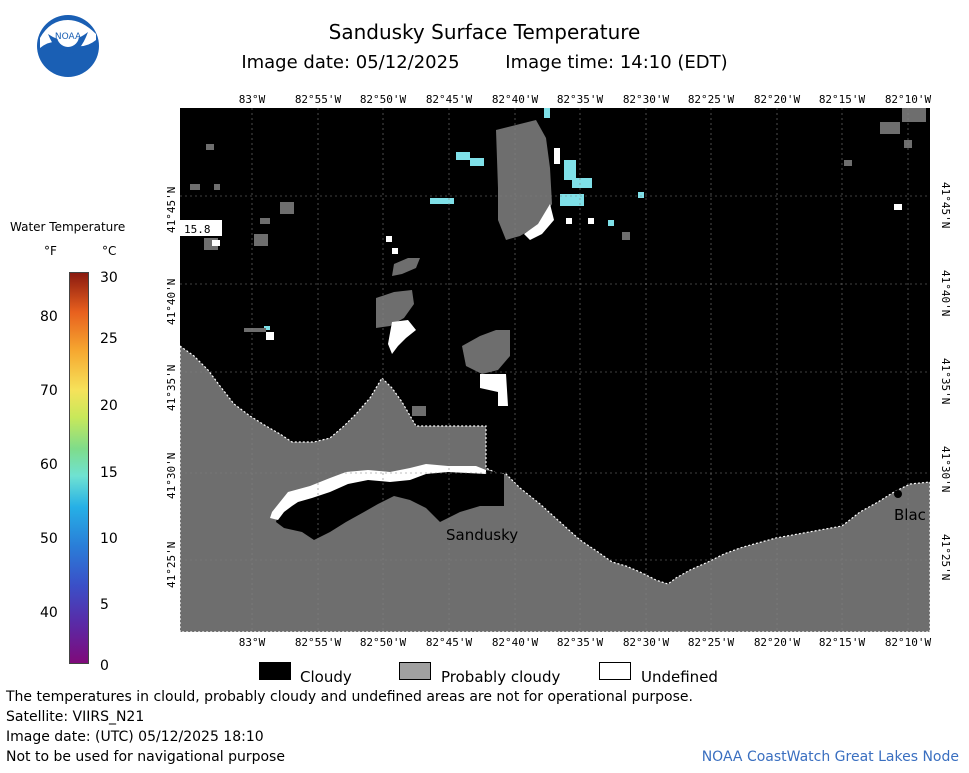  What do you see at coordinates (350, 62) in the screenshot?
I see `image-date: Image date: 05/12/2025` at bounding box center [350, 62].